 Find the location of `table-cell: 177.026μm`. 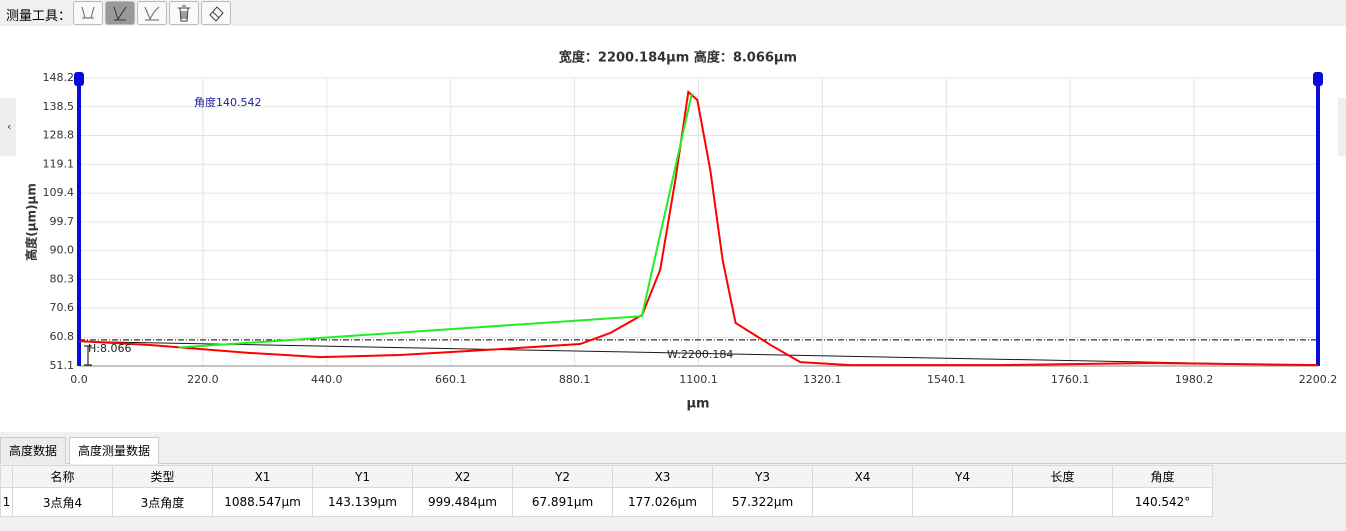

table-cell: 177.026μm is located at coordinates (662, 502).